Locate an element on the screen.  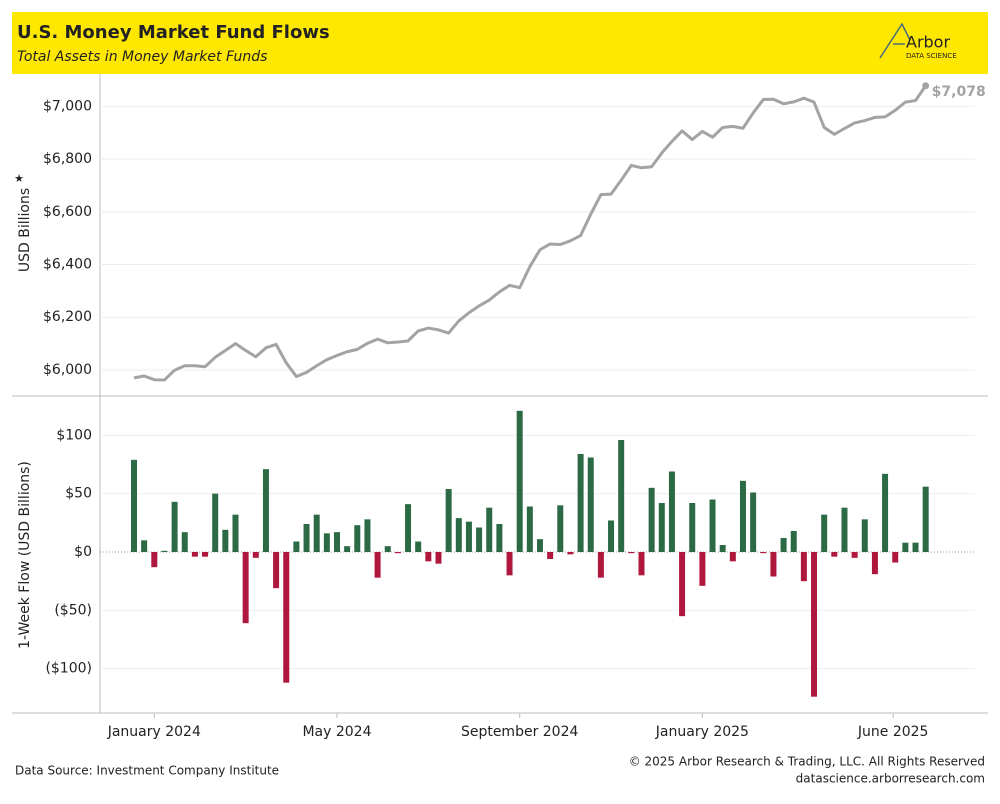
pin-icon: ★ is located at coordinates (19, 178).